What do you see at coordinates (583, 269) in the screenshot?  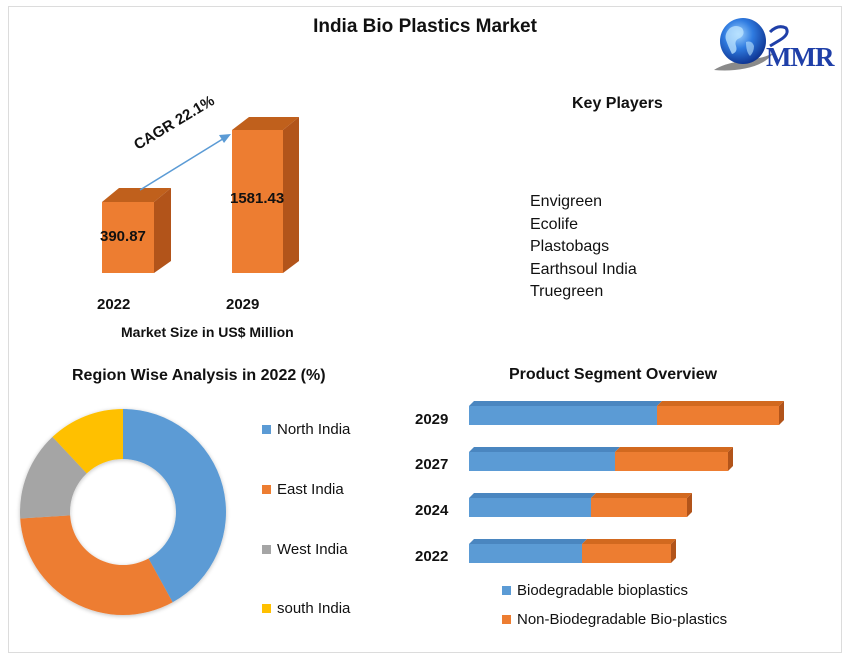 I see `key-player-item: Earthsoul India` at bounding box center [583, 269].